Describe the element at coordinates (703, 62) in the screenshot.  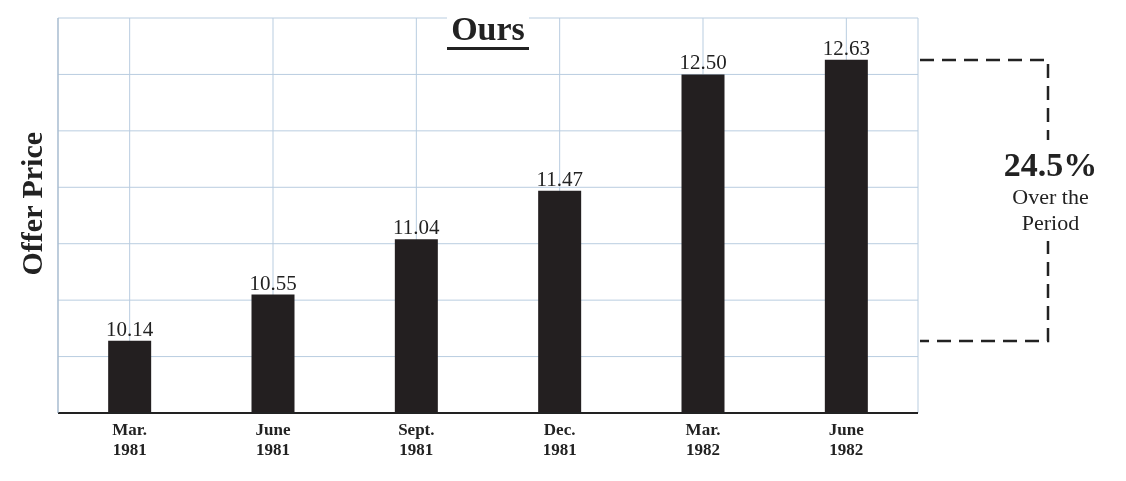
I see `data-label: 12.50` at that location.